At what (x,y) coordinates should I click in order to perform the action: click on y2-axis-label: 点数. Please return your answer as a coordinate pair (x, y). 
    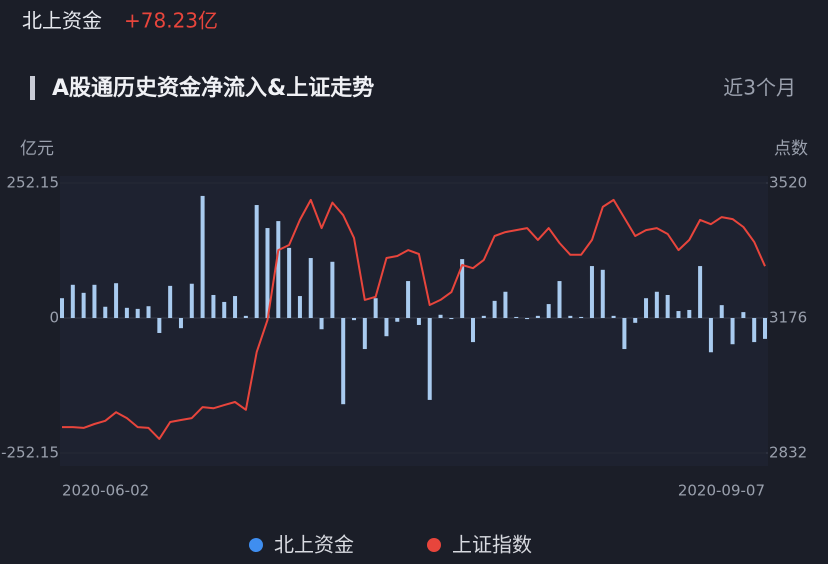
    Looking at the image, I should click on (791, 149).